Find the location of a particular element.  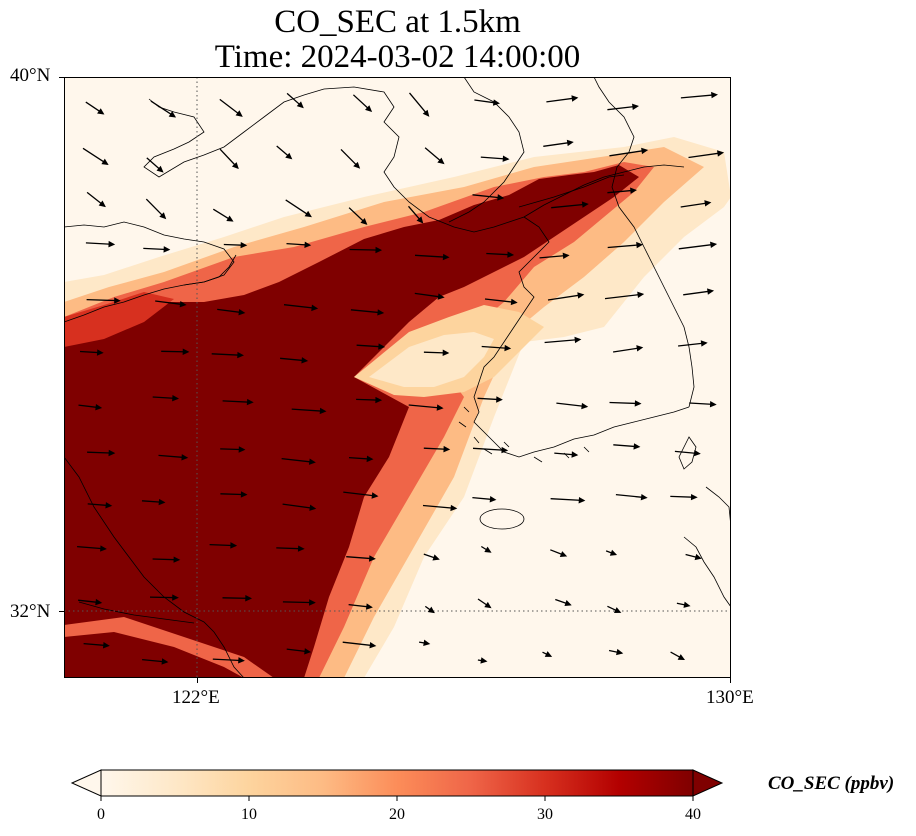

coast-liaodong is located at coordinates (334, 159).